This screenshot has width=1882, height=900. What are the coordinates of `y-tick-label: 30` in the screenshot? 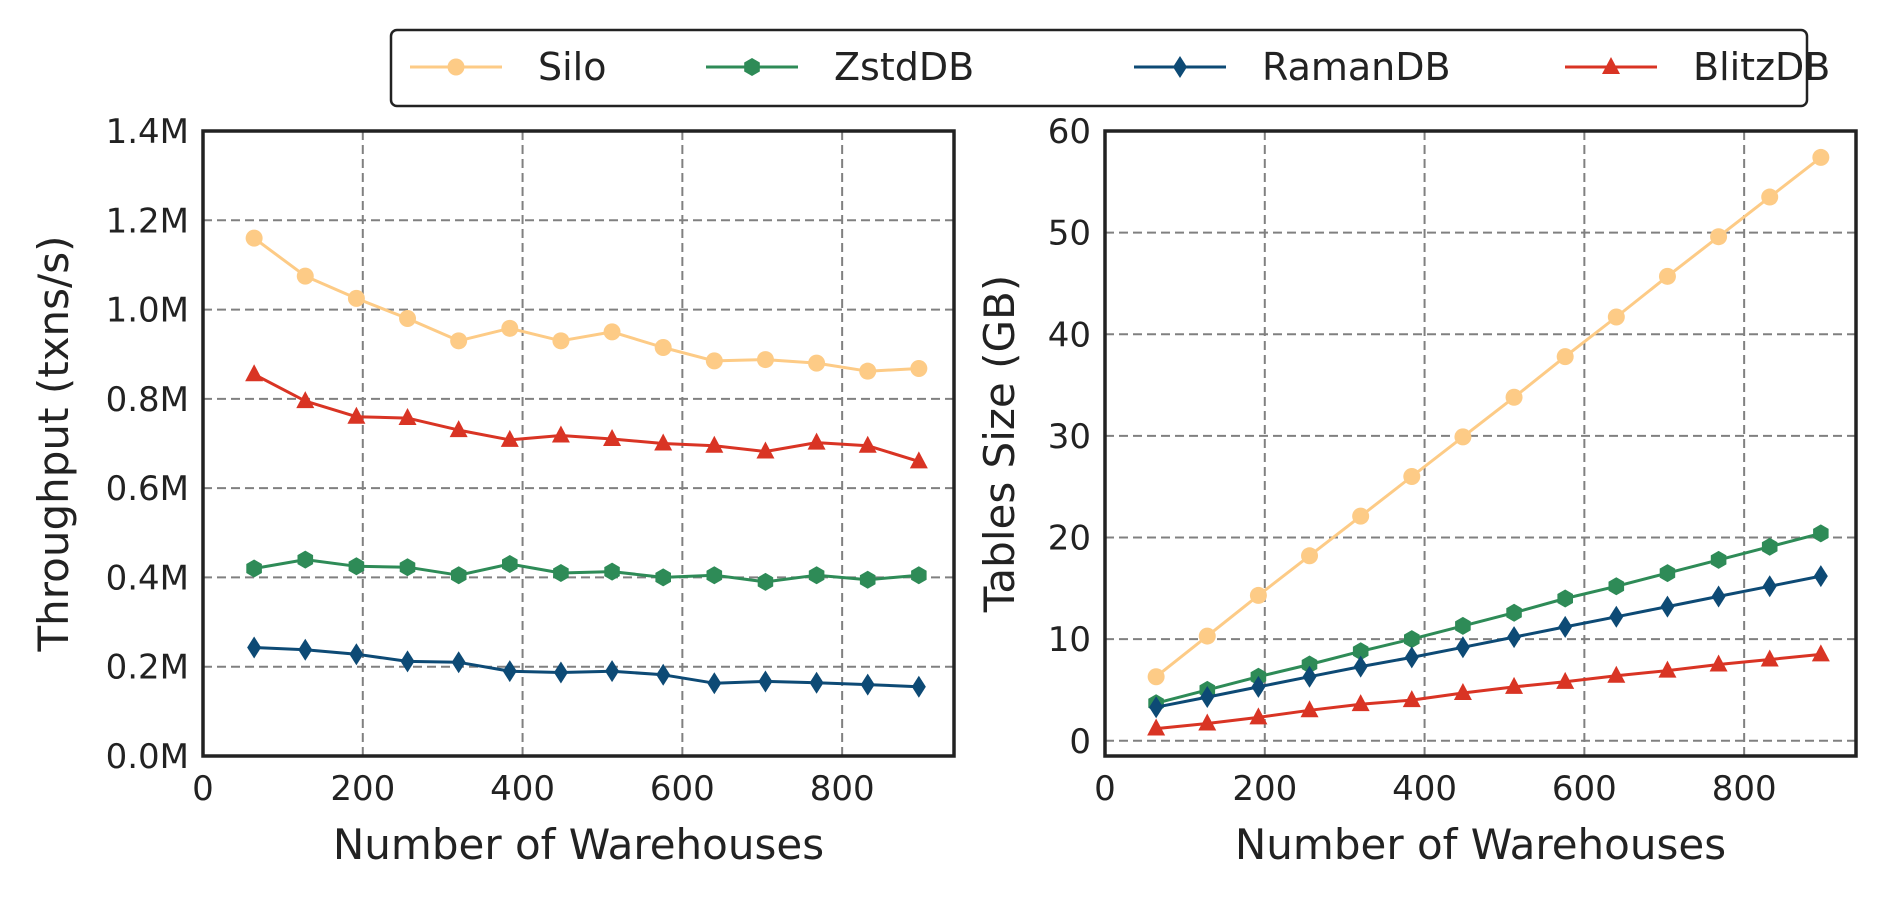 It's located at (1069, 437).